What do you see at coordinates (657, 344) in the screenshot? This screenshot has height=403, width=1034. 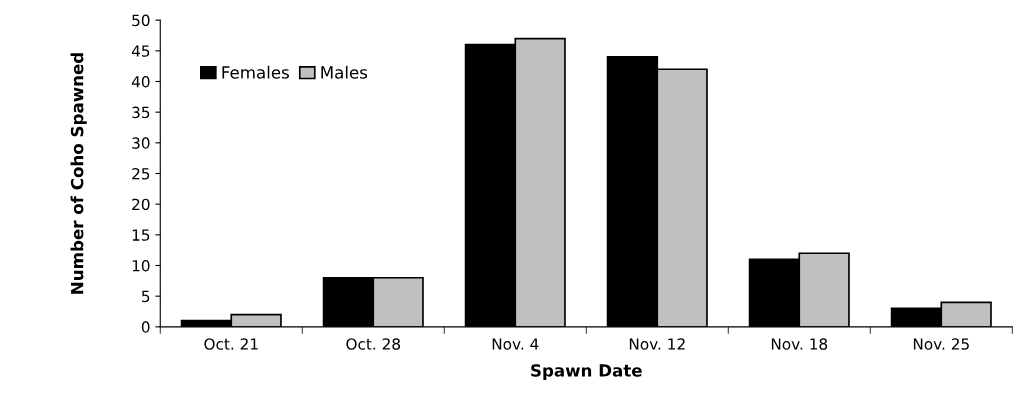 I see `x-tick-label: Nov. 12` at bounding box center [657, 344].